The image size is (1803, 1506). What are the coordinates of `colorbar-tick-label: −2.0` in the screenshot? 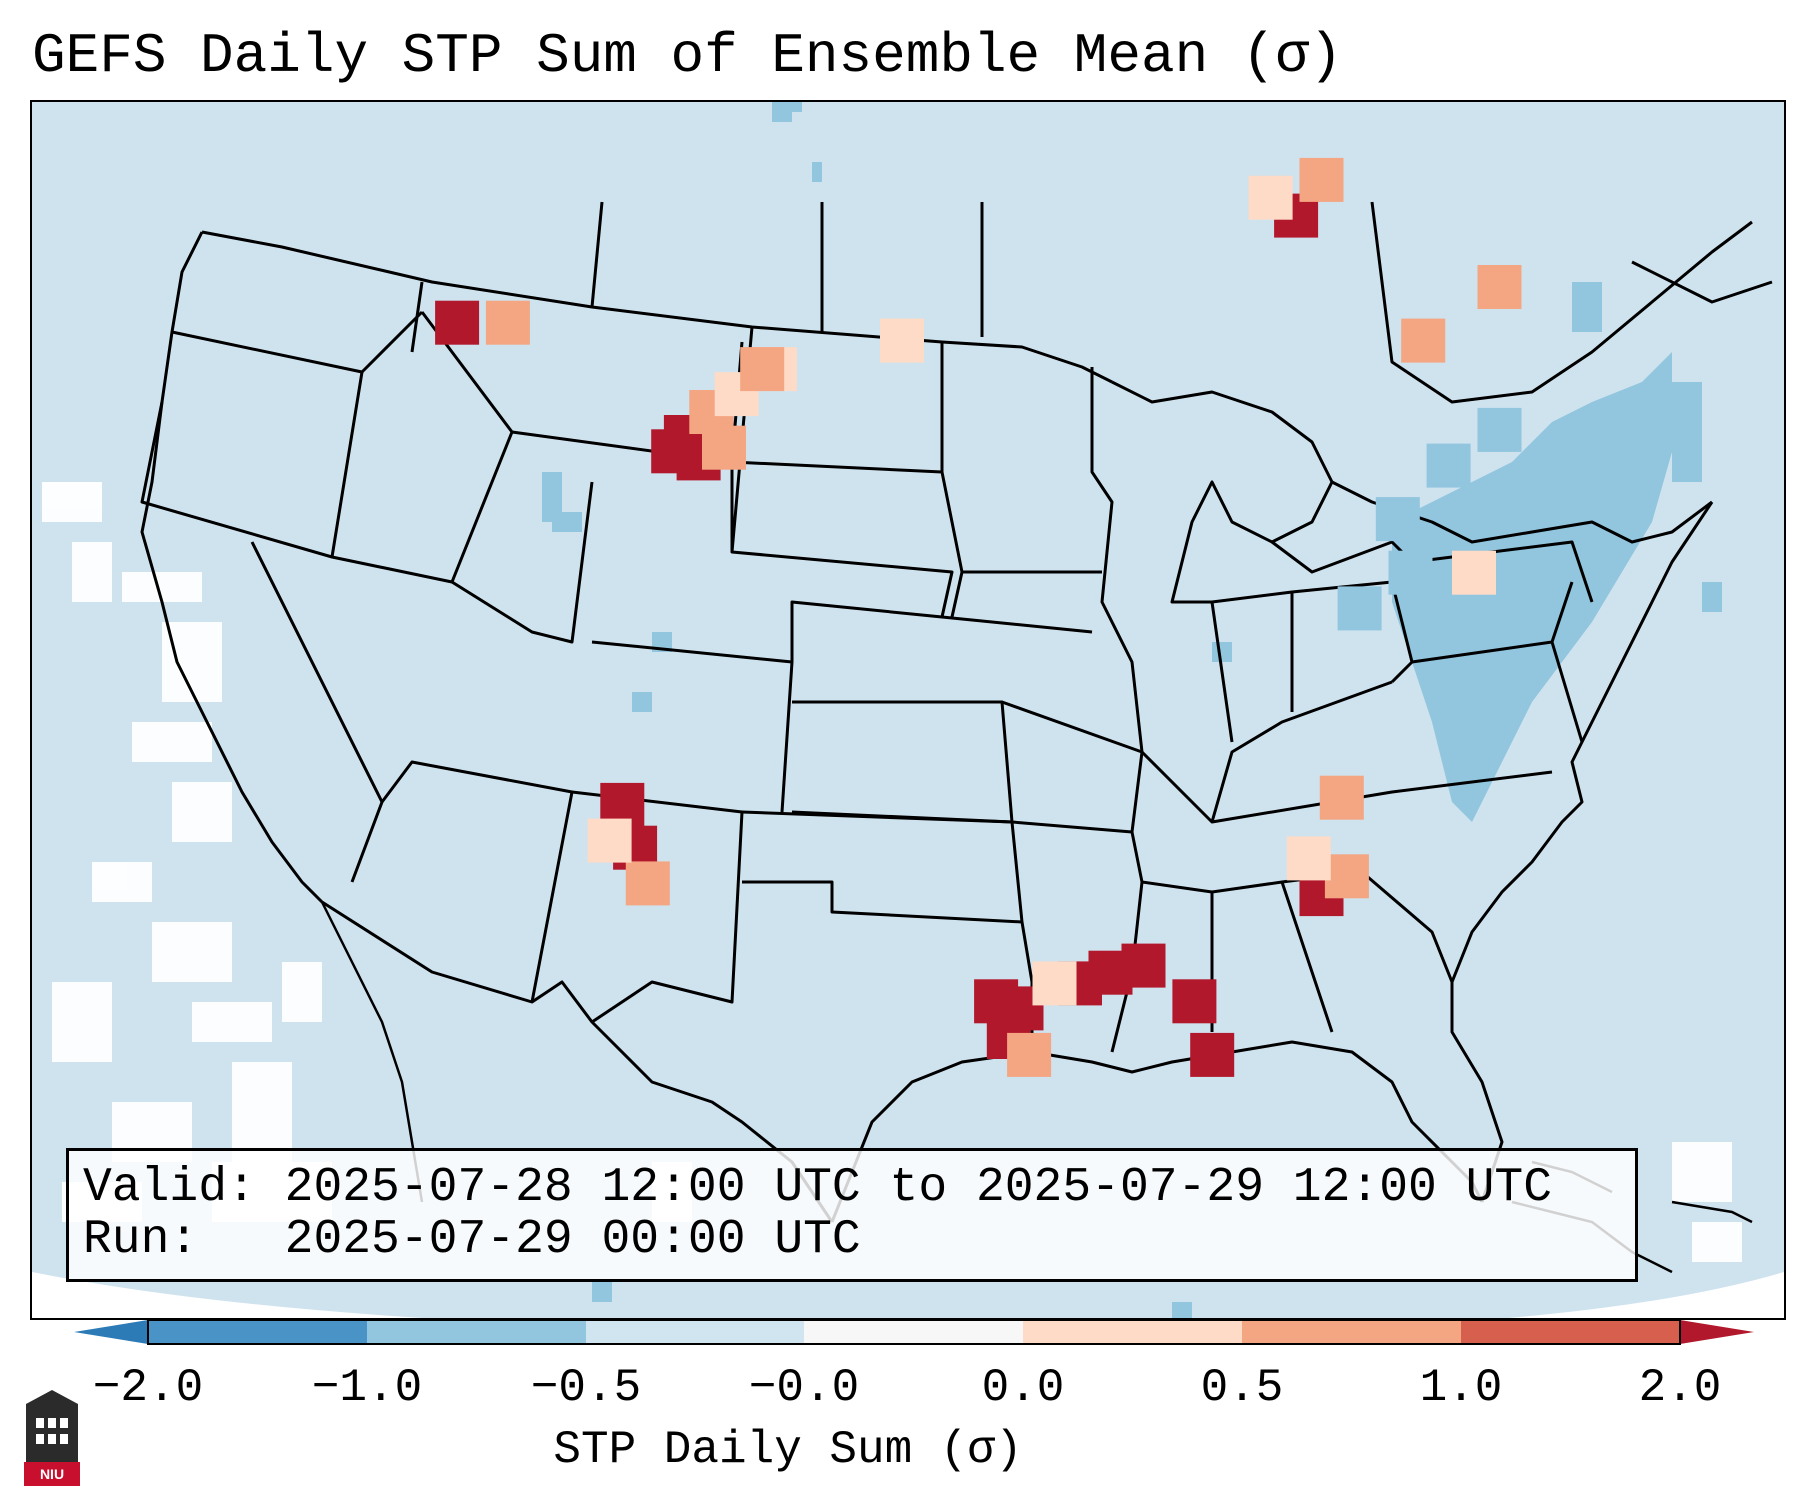 It's located at (148, 1388).